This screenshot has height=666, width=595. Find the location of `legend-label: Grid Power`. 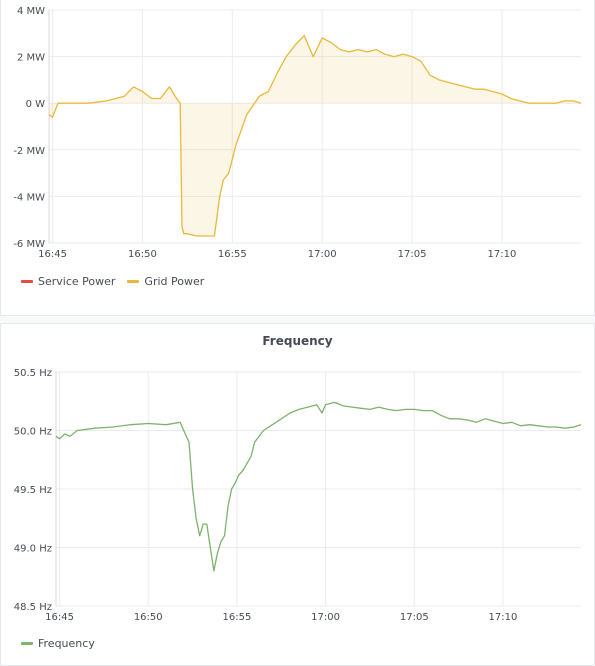

legend-label: Grid Power is located at coordinates (174, 281).